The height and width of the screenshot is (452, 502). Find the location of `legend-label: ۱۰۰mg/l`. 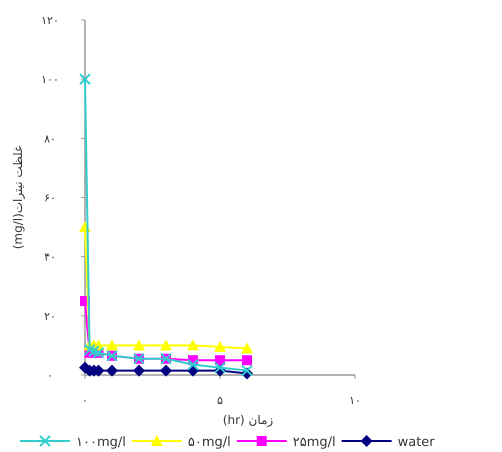

legend-label: ۱۰۰mg/l is located at coordinates (101, 442).